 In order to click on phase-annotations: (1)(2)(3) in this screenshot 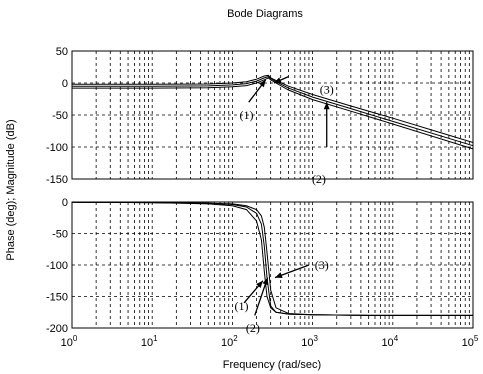, I will do `click(282, 296)`.